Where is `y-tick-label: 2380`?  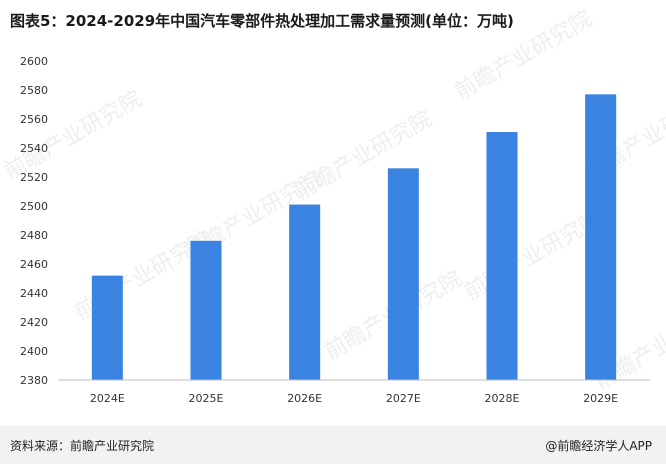 y-tick-label: 2380 is located at coordinates (34, 380).